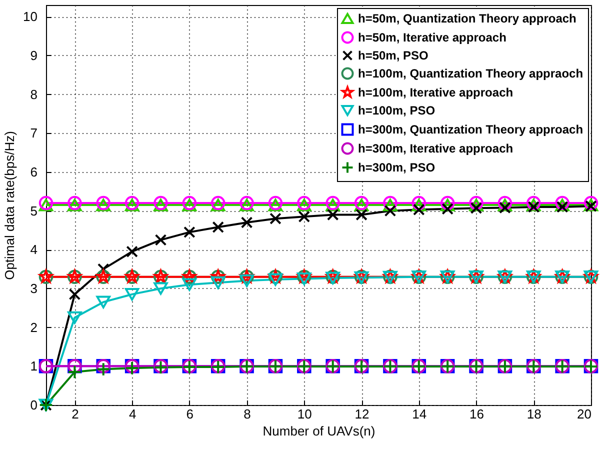 Image resolution: width=611 pixels, height=449 pixels. Describe the element at coordinates (319, 431) in the screenshot. I see `x-axis-title: Number of UAVs(n)` at that location.